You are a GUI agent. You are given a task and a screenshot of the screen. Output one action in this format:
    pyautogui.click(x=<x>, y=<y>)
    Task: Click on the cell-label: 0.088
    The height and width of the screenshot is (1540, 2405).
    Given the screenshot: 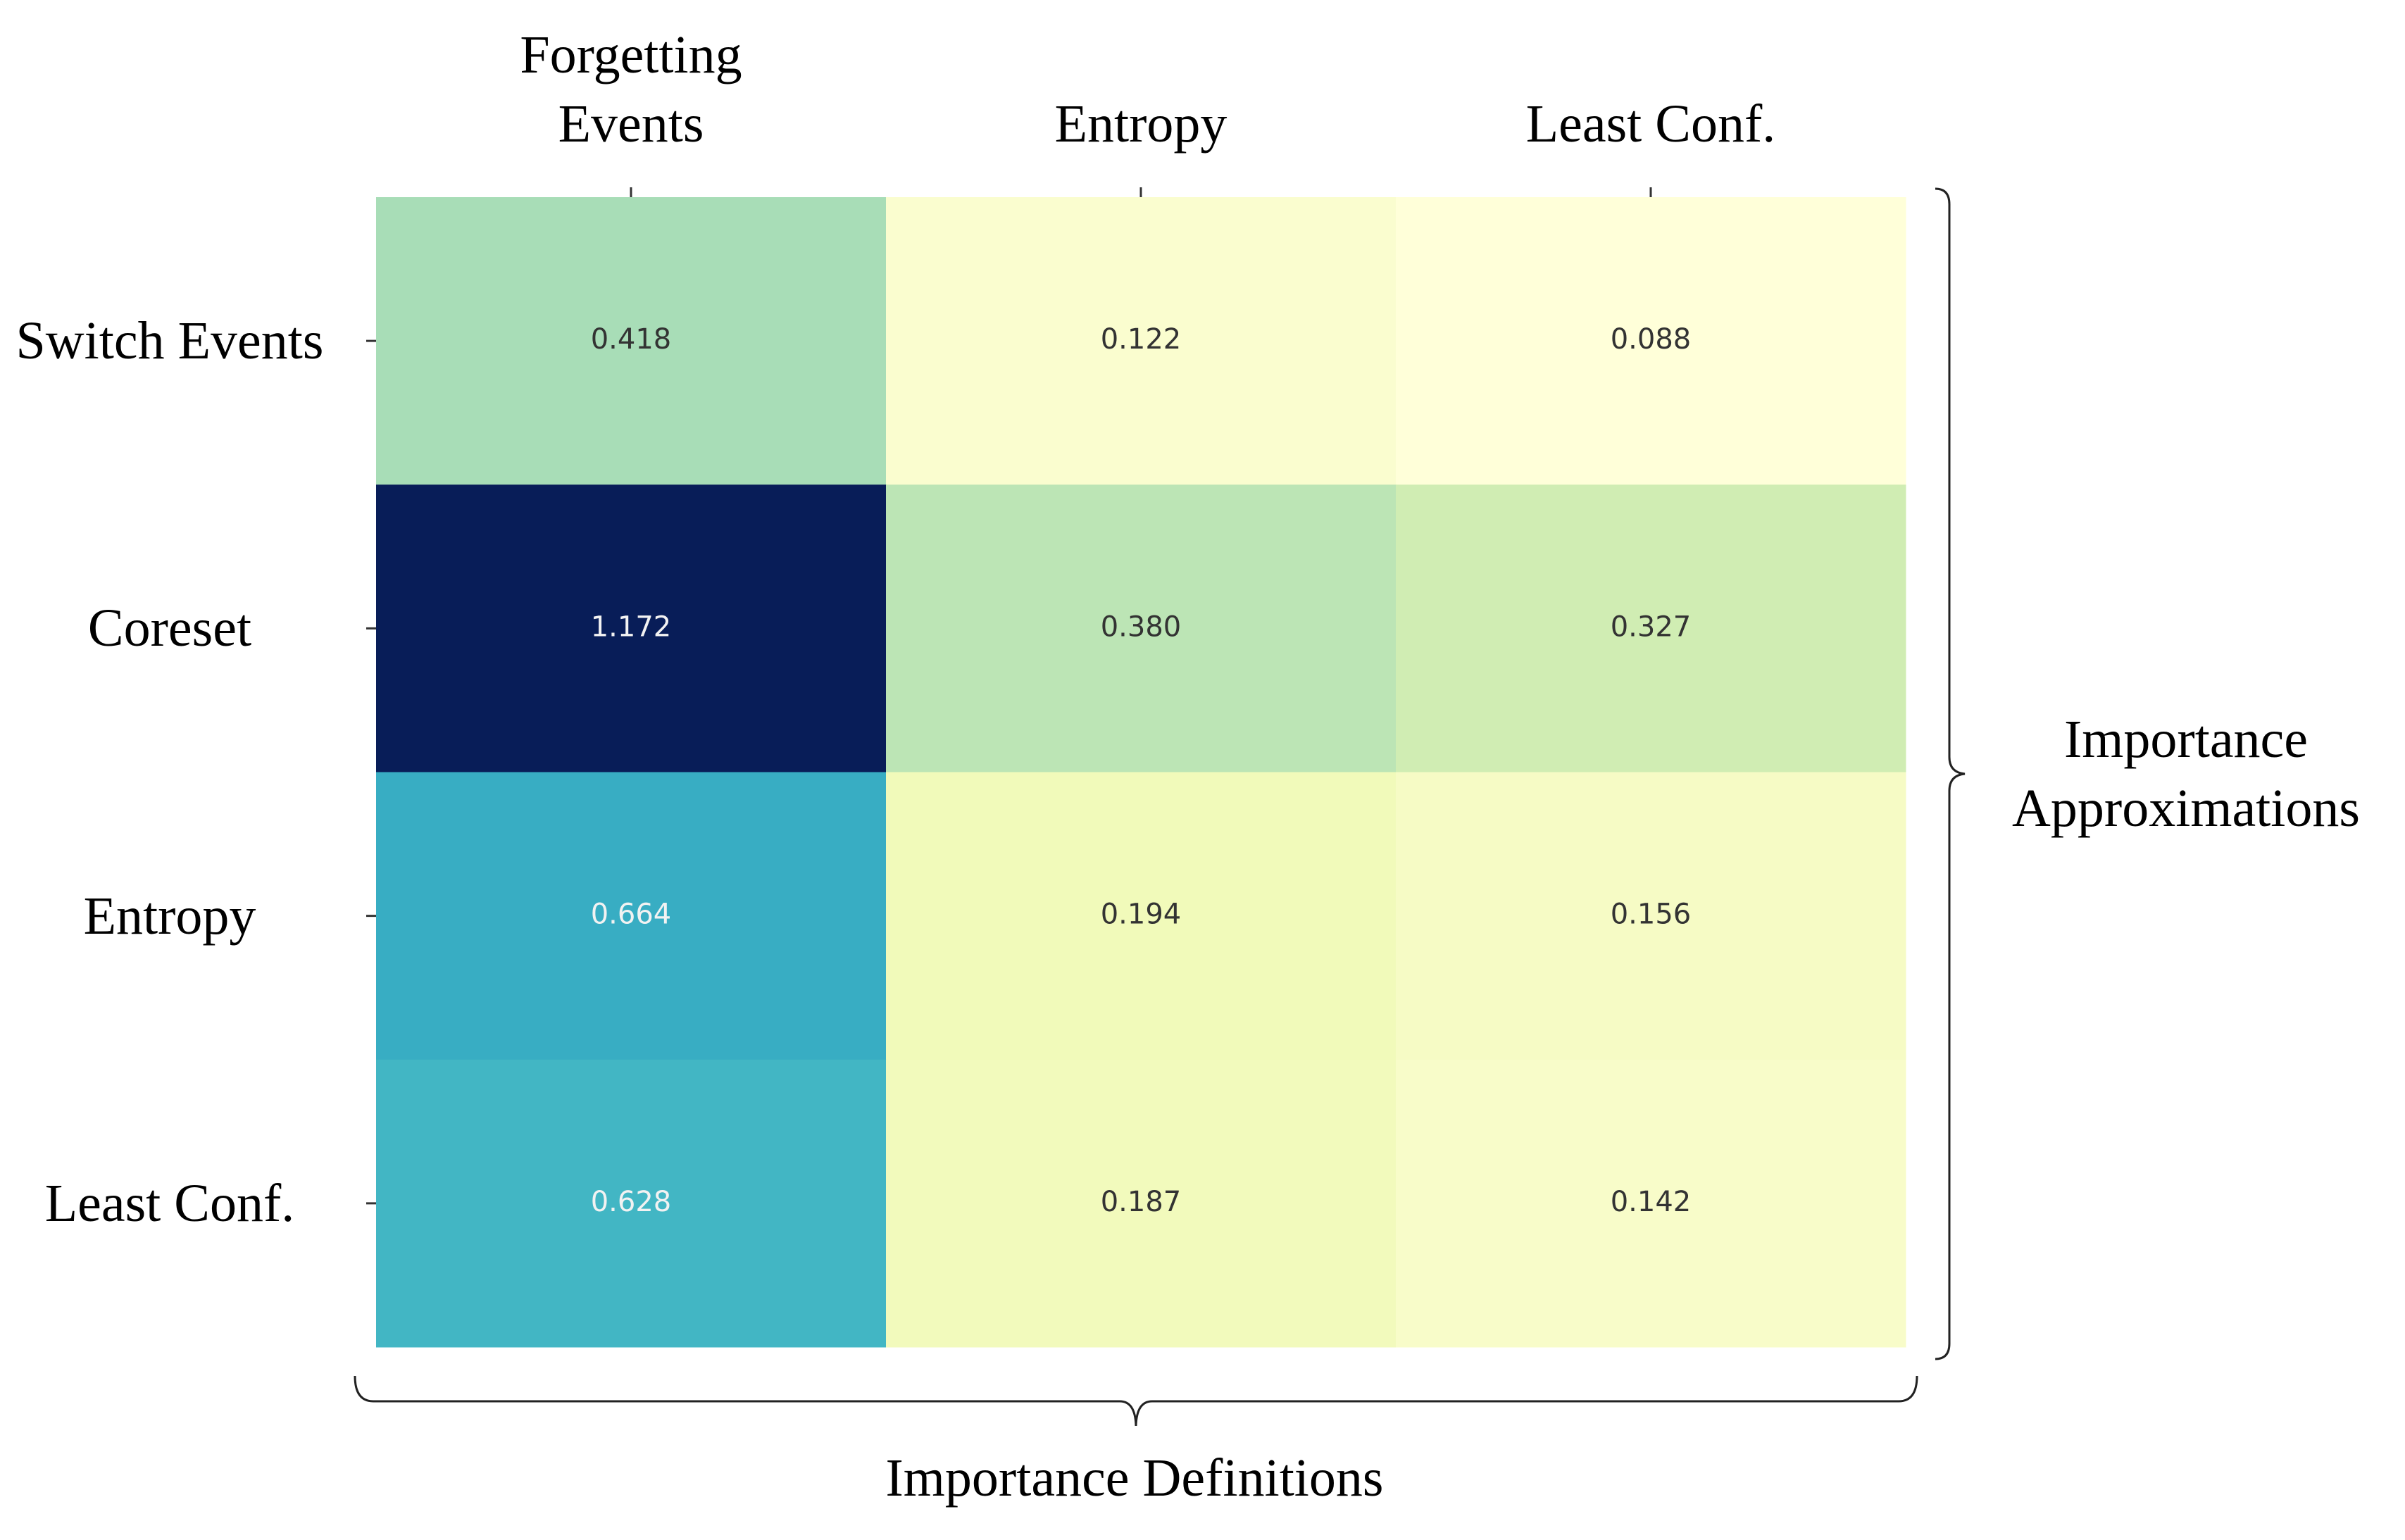 What is the action you would take?
    pyautogui.click(x=1652, y=339)
    